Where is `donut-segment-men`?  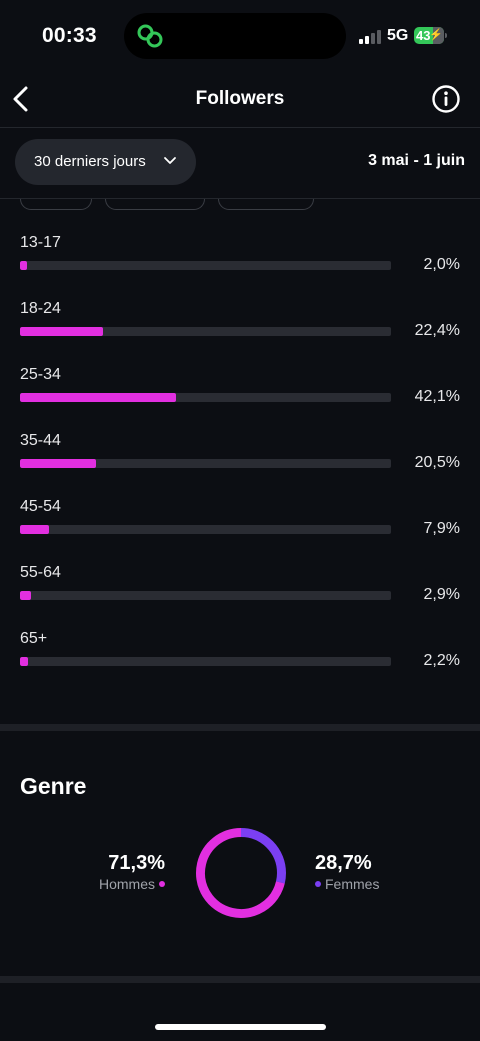
donut-segment-men is located at coordinates (241, 873).